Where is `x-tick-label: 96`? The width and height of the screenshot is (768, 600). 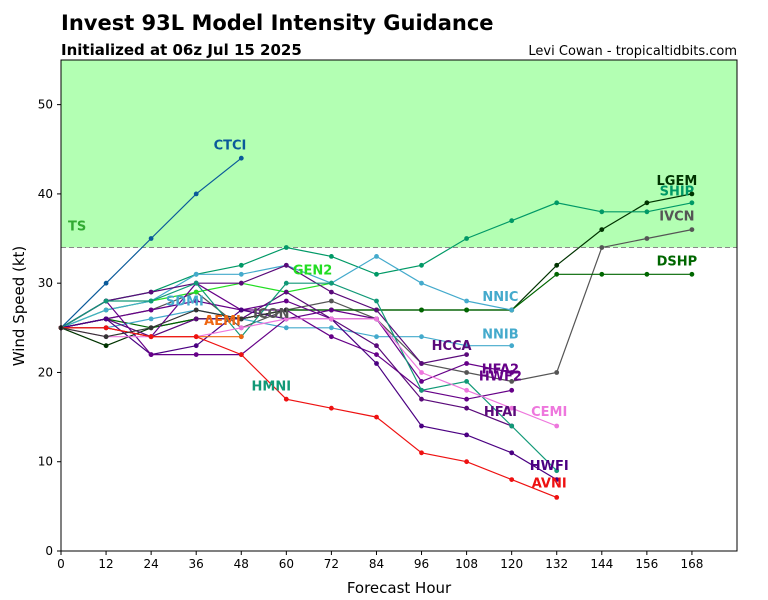 x-tick-label: 96 is located at coordinates (421, 564).